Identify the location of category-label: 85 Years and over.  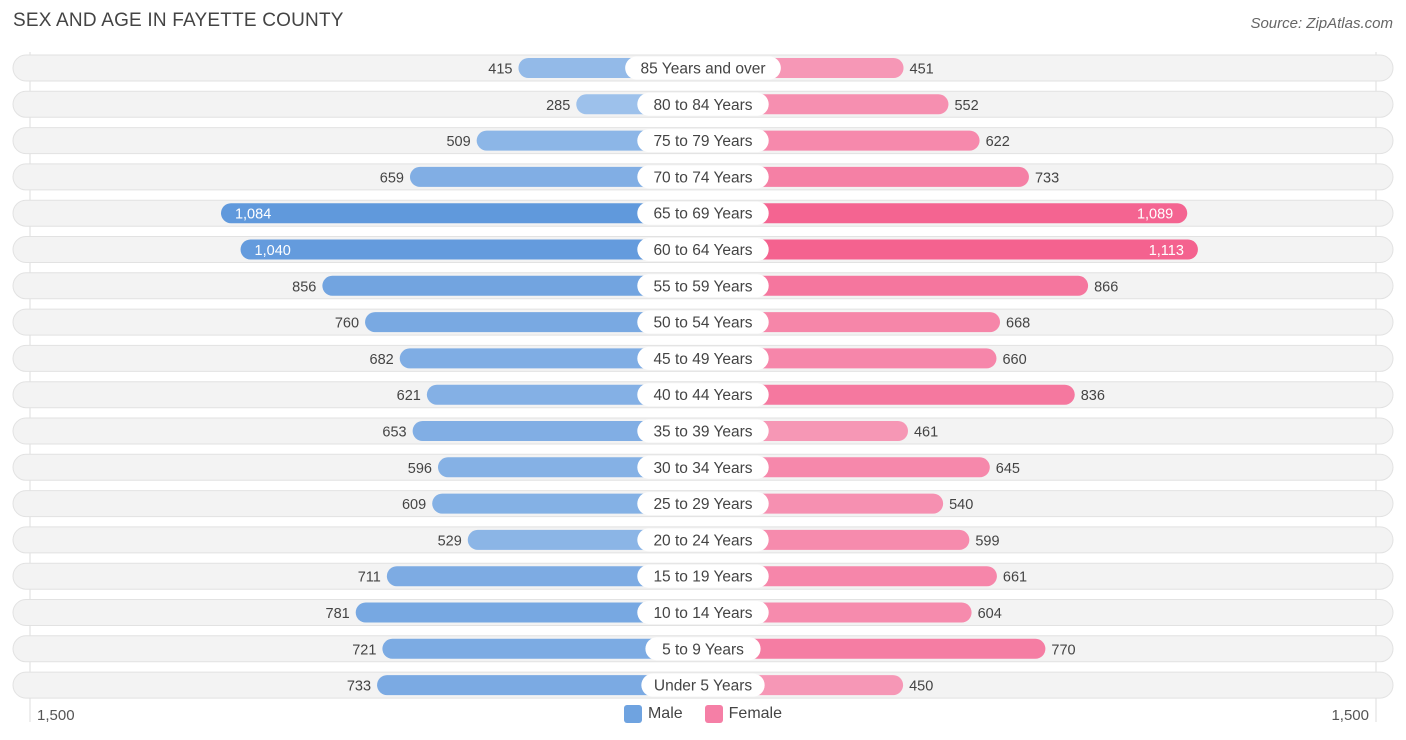
(703, 69).